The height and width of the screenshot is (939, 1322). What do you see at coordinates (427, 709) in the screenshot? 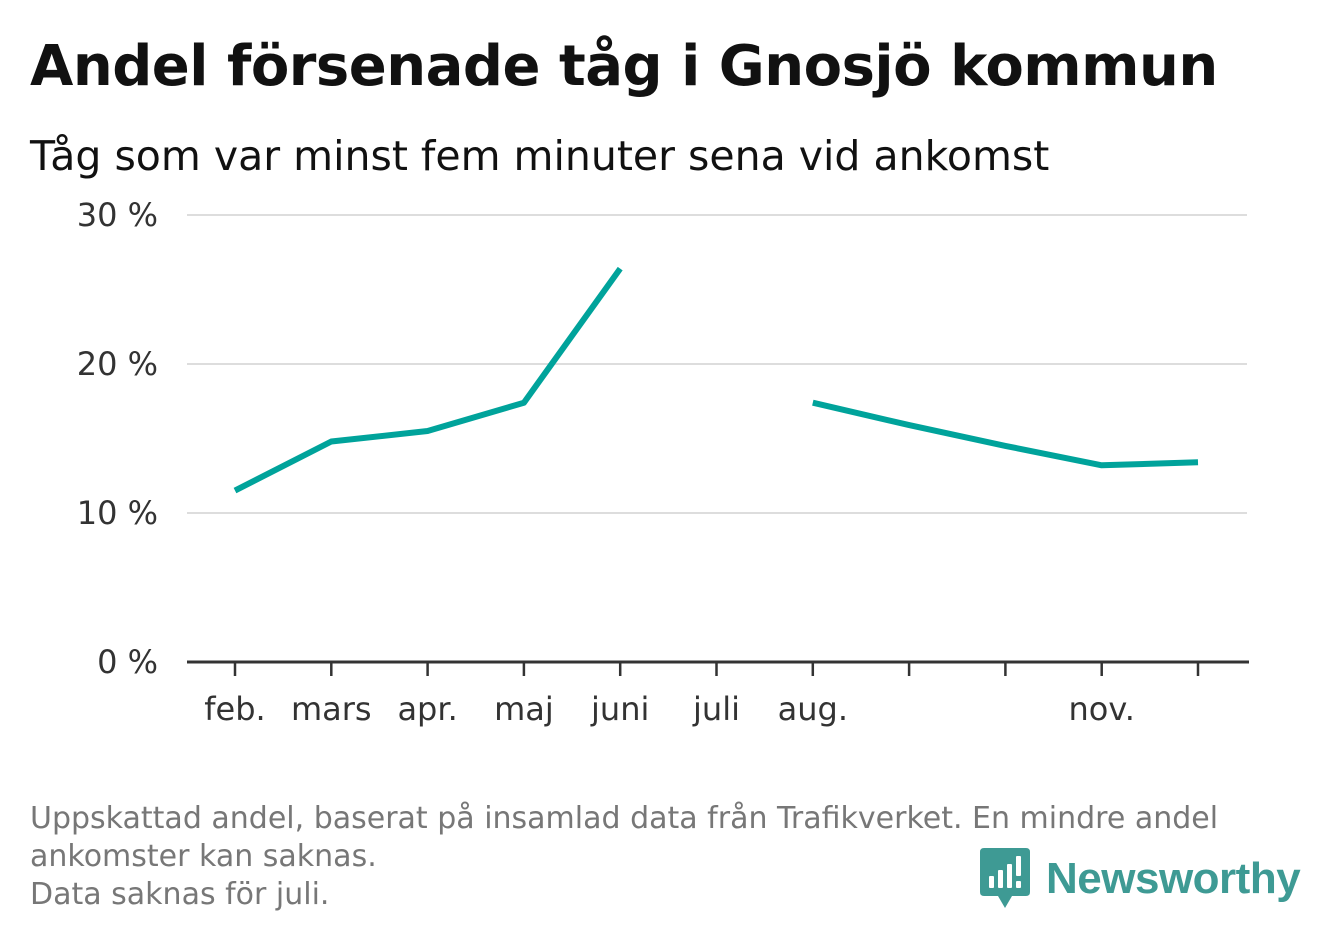
I see `x-tick-label: apr.` at bounding box center [427, 709].